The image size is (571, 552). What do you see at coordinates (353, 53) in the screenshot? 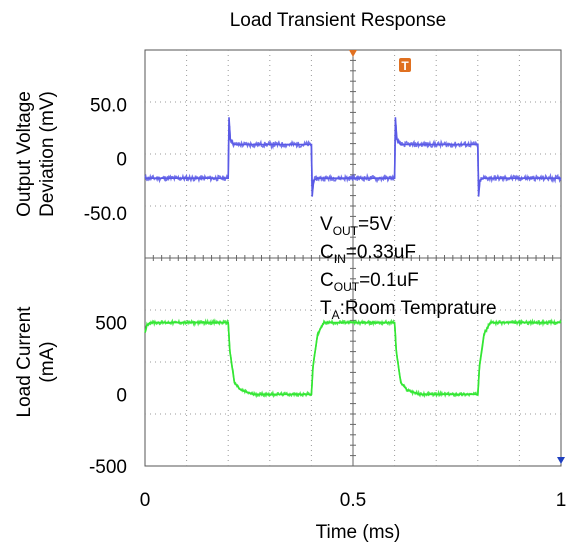
I see `trigger-position-marker` at bounding box center [353, 53].